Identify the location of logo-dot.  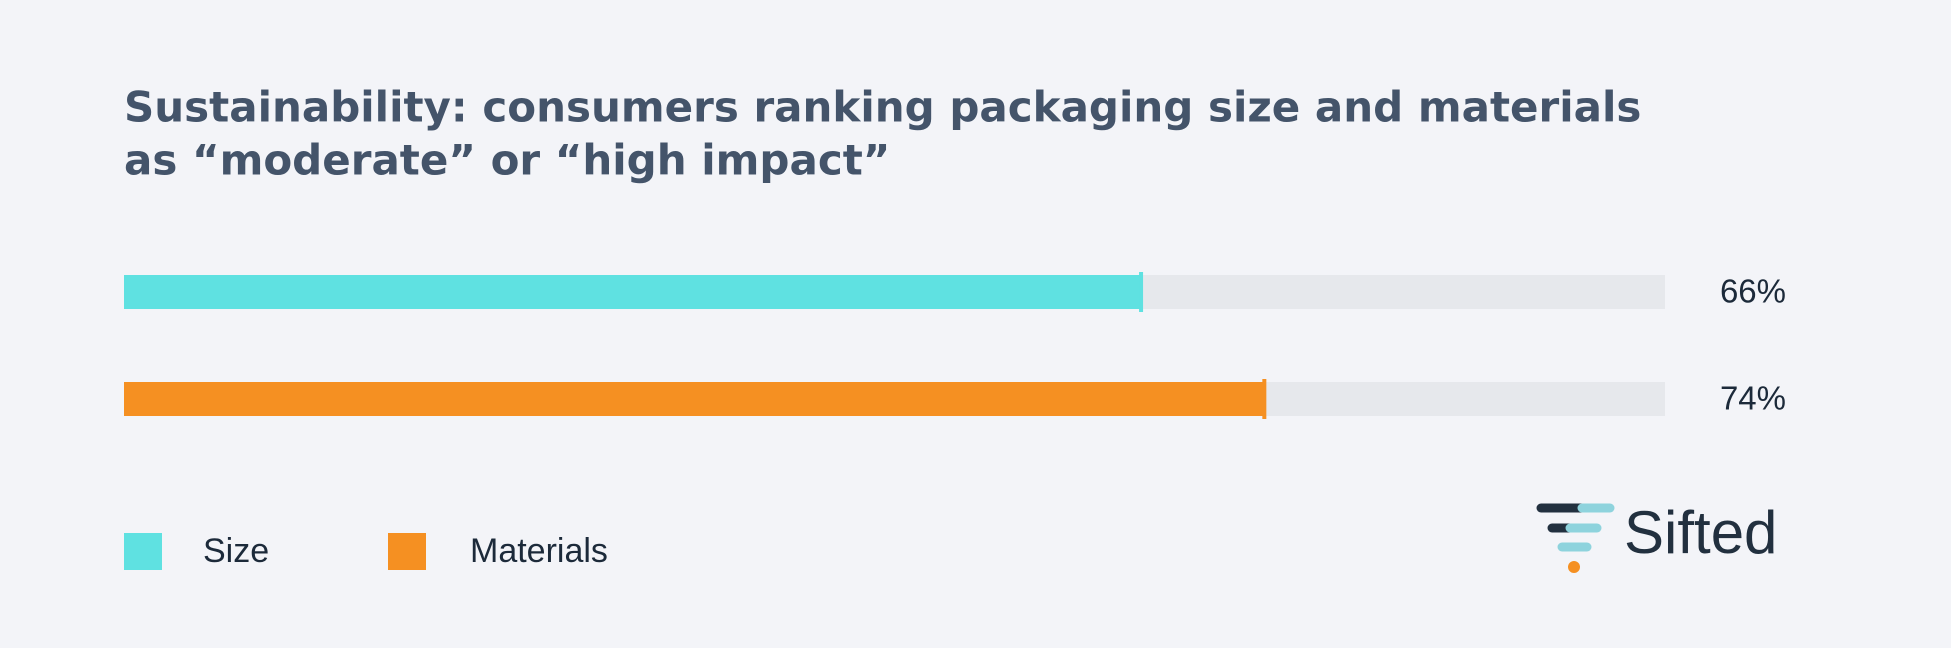
(1574, 567).